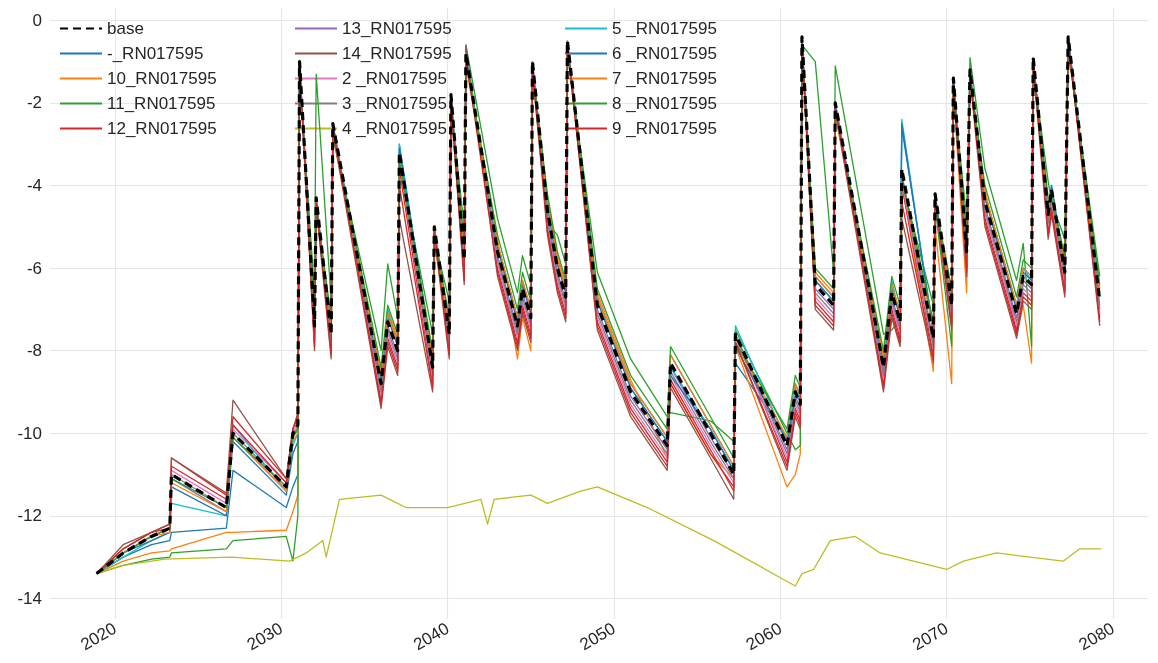 The image size is (1158, 663). I want to click on y-tick-label: -2, so click(34, 103).